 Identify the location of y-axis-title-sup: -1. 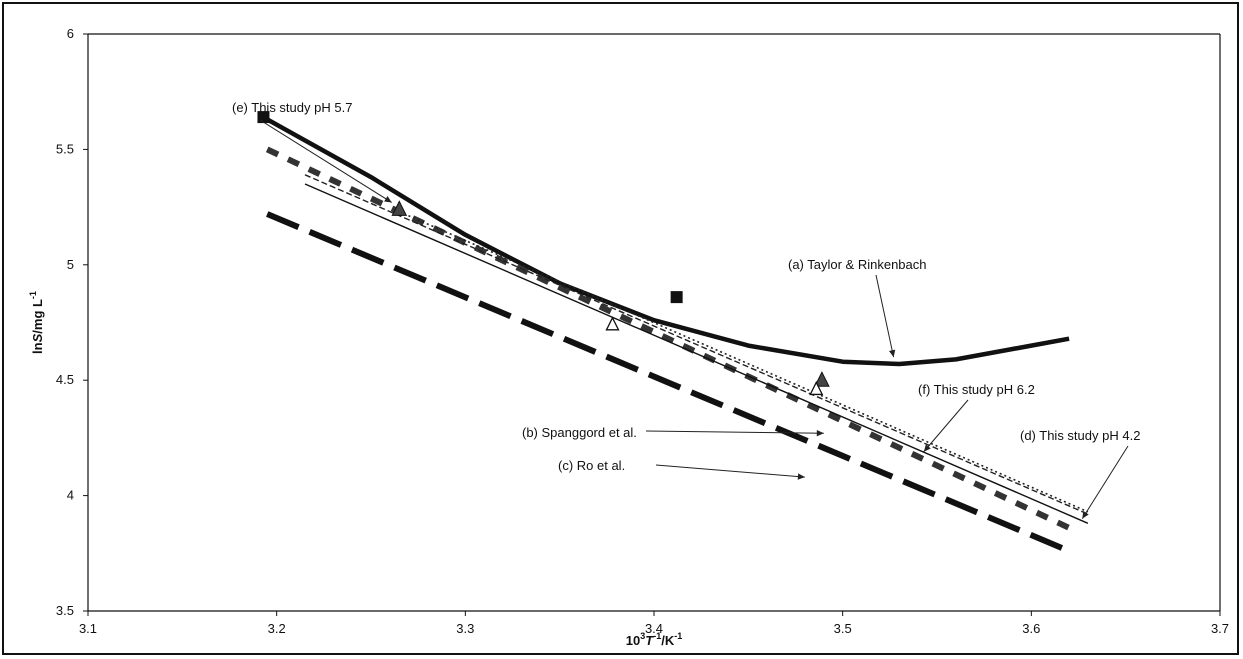
(33, 295).